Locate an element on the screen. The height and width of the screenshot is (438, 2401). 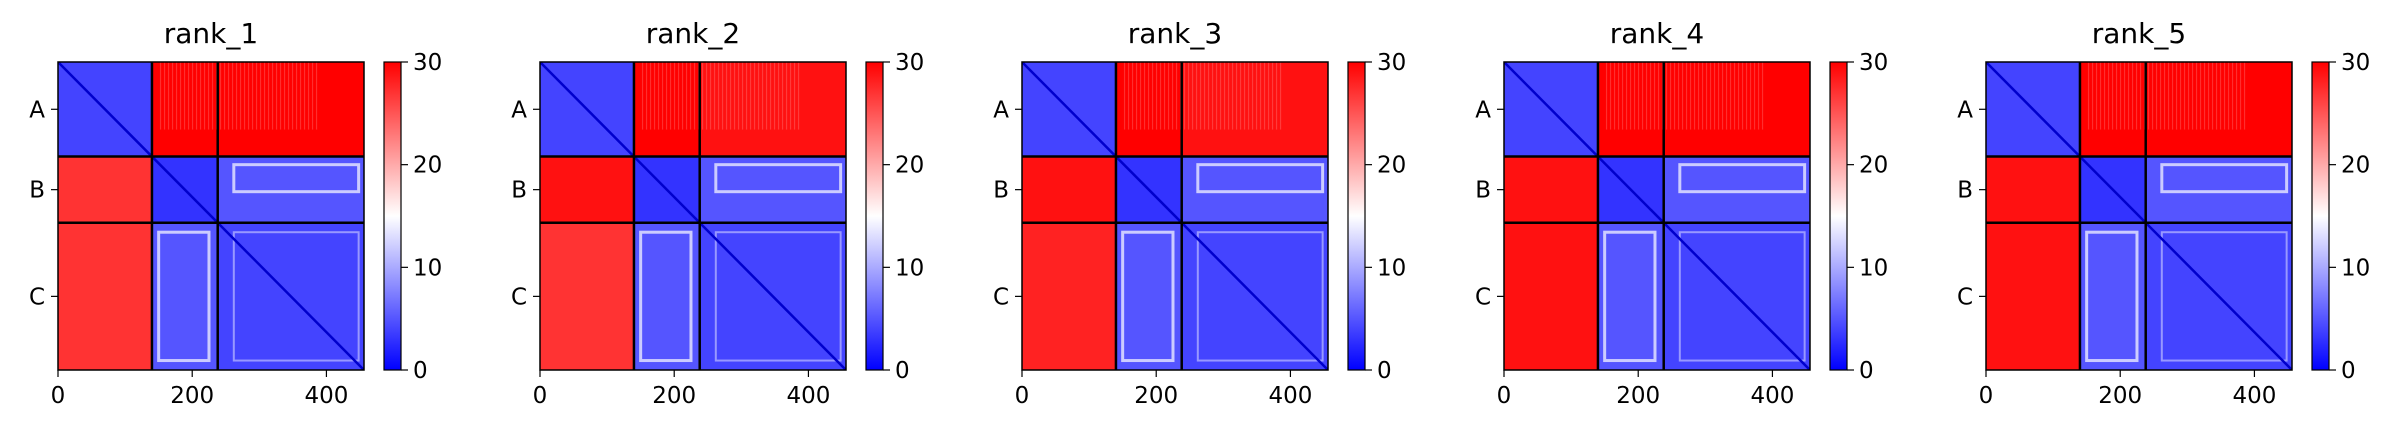
panel-title: rank_4 is located at coordinates (1657, 33).